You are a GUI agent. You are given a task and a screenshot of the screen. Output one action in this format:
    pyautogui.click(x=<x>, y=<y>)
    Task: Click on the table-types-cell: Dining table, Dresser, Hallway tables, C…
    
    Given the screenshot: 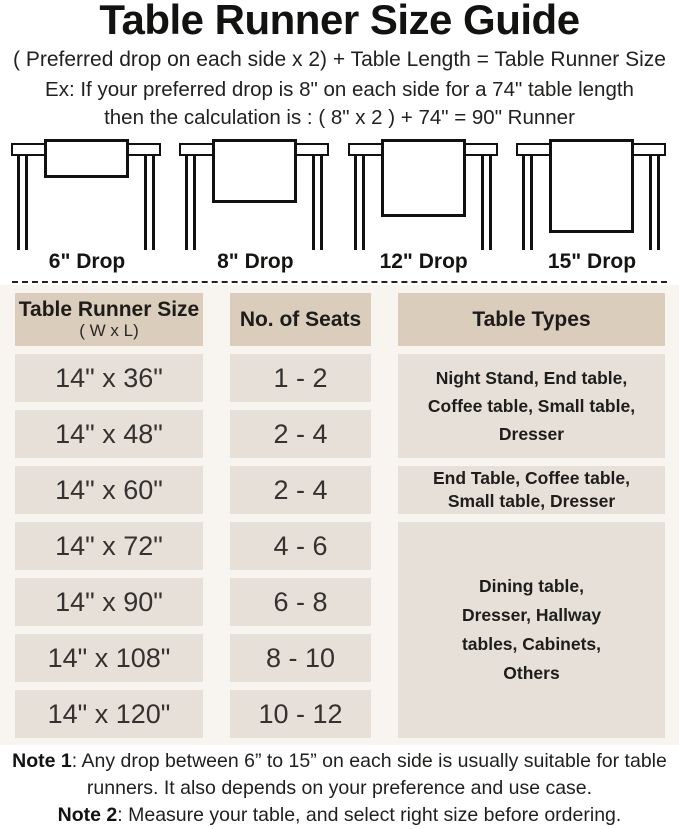 What is the action you would take?
    pyautogui.click(x=531, y=630)
    